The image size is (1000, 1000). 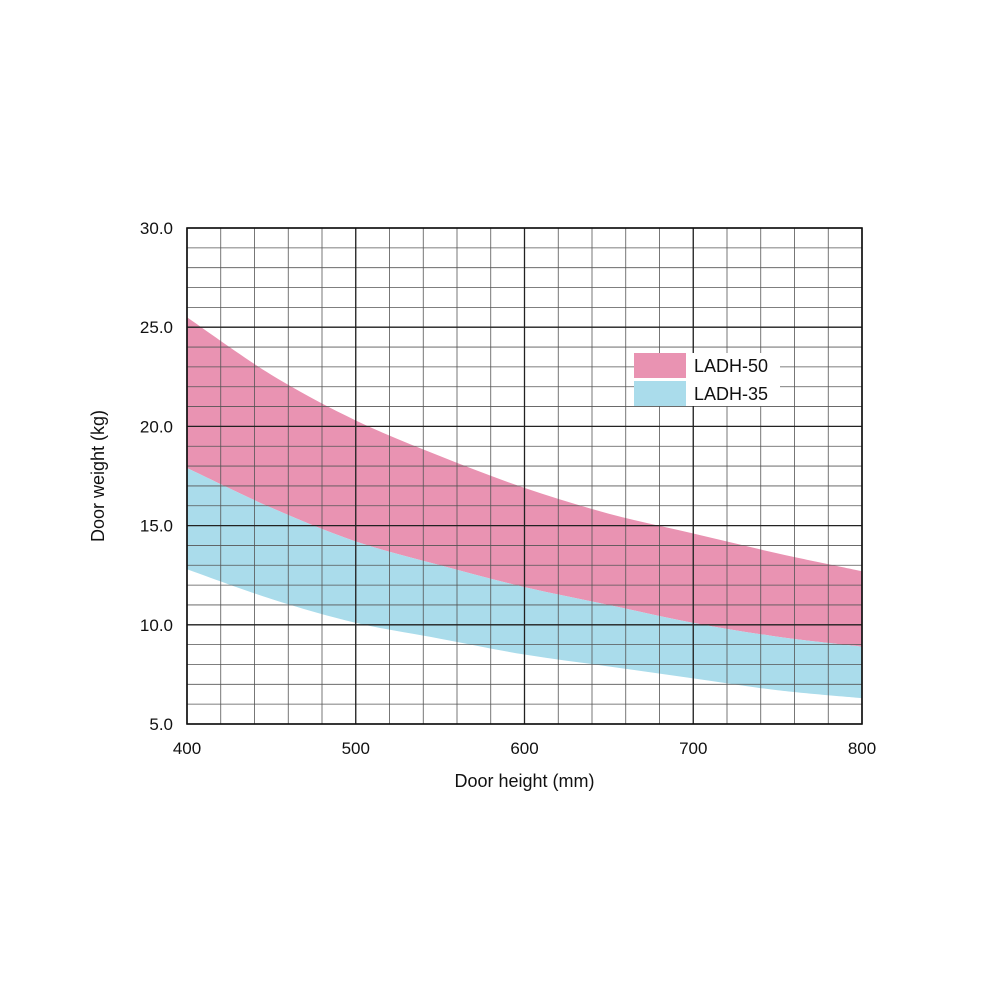 What do you see at coordinates (862, 748) in the screenshot?
I see `x-tick-label: 800` at bounding box center [862, 748].